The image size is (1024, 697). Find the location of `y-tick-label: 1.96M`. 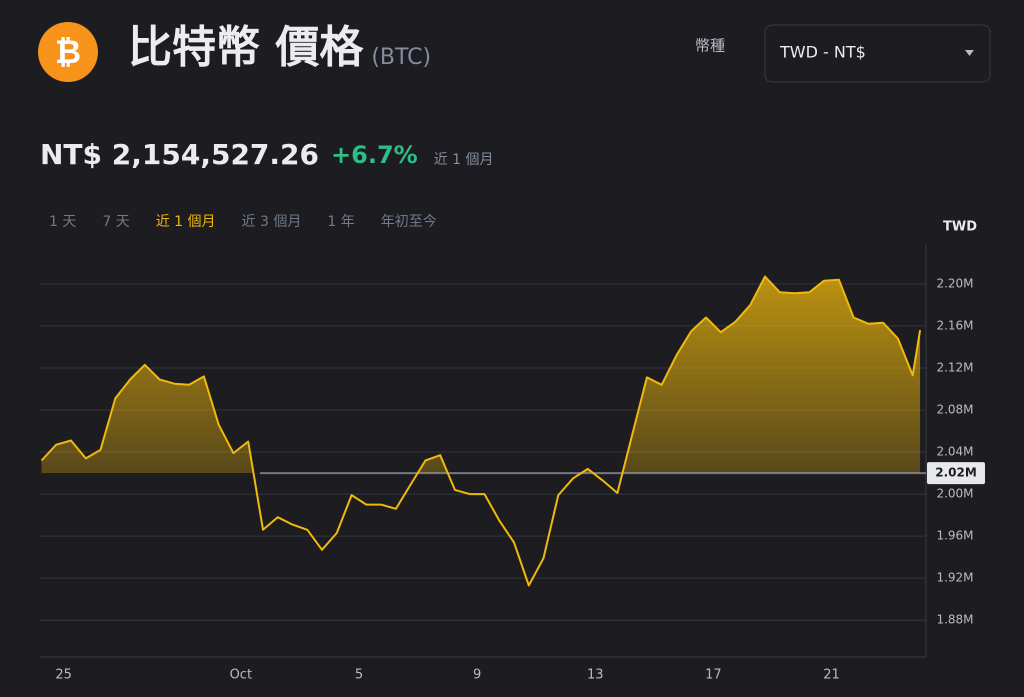

y-tick-label: 1.96M is located at coordinates (954, 536).